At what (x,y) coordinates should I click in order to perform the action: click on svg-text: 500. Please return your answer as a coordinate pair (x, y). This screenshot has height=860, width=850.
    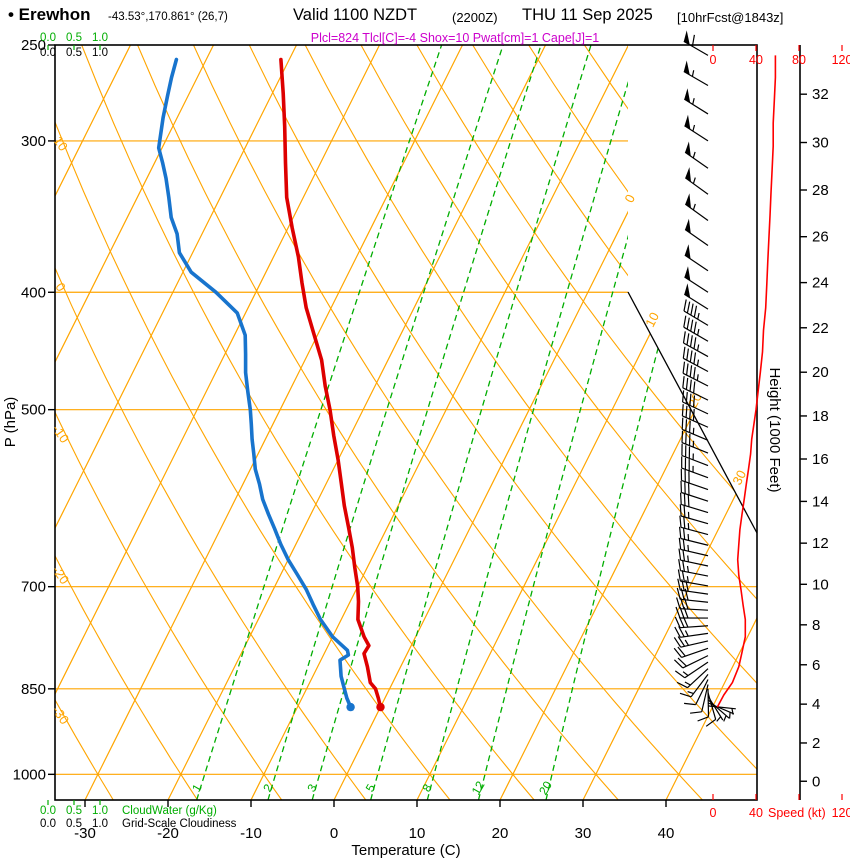
    Looking at the image, I should click on (33, 410).